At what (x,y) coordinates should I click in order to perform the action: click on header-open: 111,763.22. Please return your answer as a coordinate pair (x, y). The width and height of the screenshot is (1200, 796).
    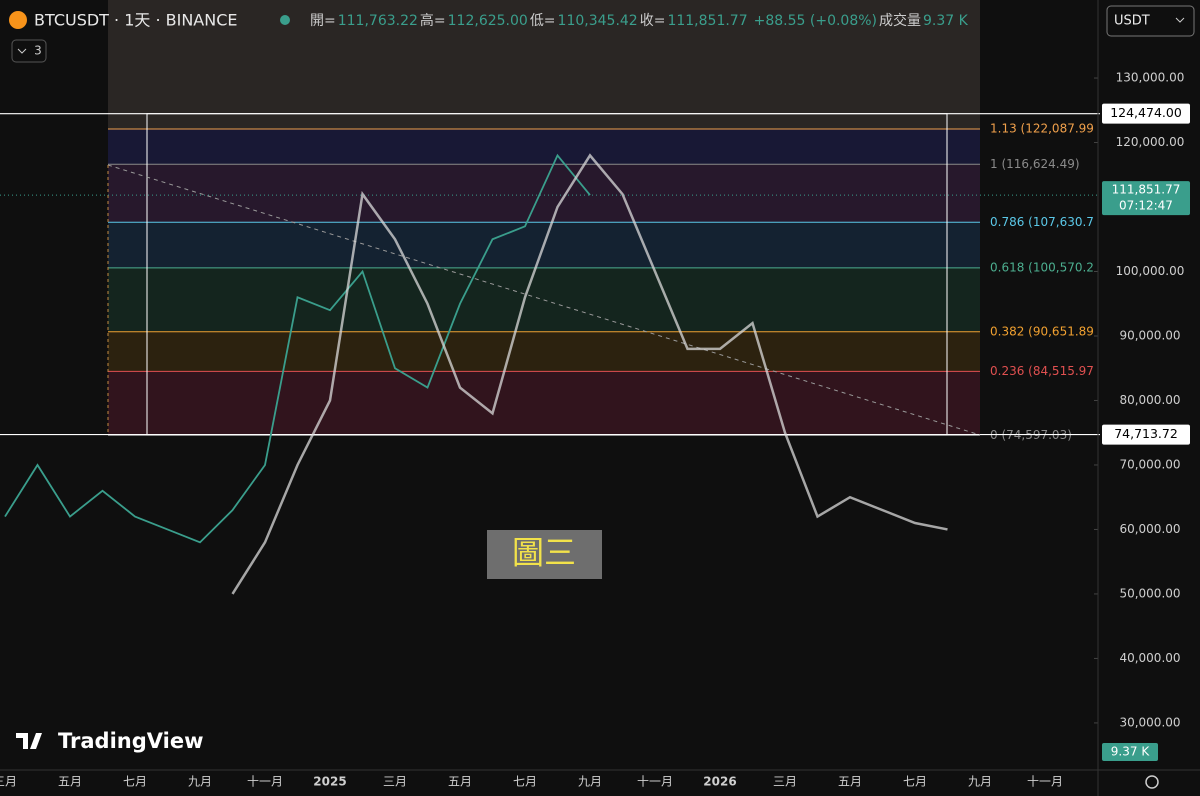
    Looking at the image, I should click on (378, 21).